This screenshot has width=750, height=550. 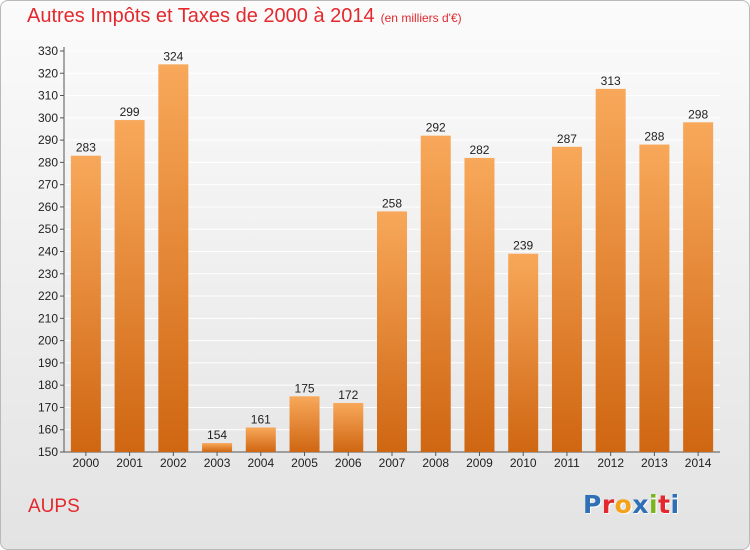 I want to click on data-label: 299, so click(x=130, y=112).